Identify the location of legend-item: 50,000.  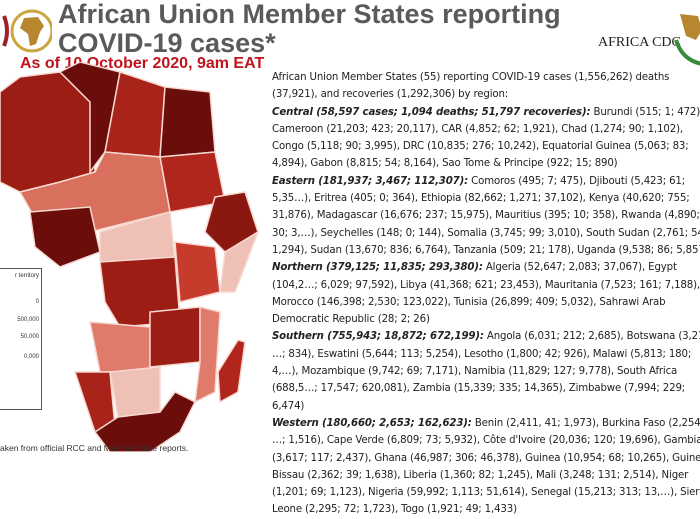
(29, 337).